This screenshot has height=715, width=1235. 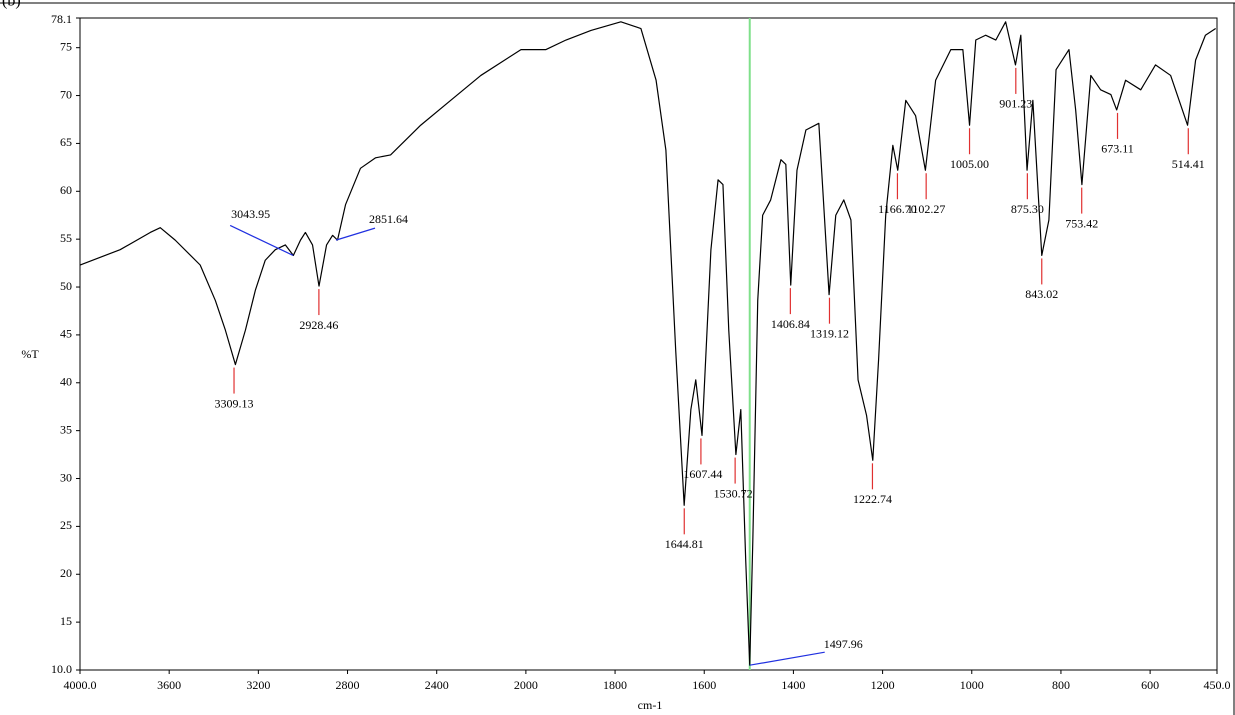 I want to click on peak-label: 2851.64, so click(x=388, y=219).